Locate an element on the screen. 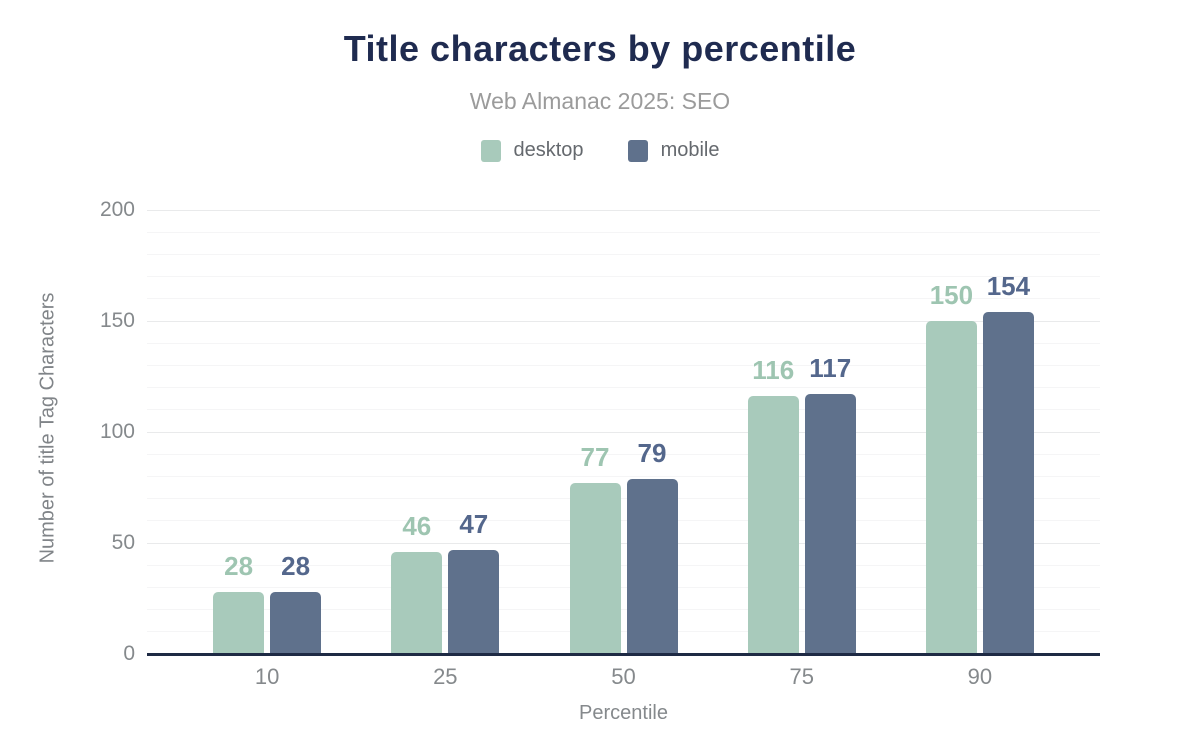  desktop-bar-value-label: 150 is located at coordinates (951, 295).